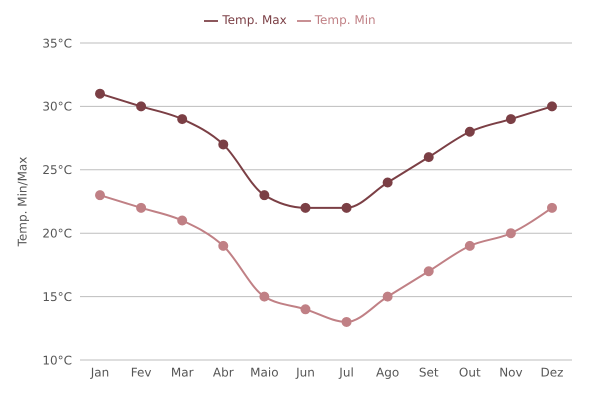 The height and width of the screenshot is (401, 590). What do you see at coordinates (346, 373) in the screenshot?
I see `x-tick-label: Jul` at bounding box center [346, 373].